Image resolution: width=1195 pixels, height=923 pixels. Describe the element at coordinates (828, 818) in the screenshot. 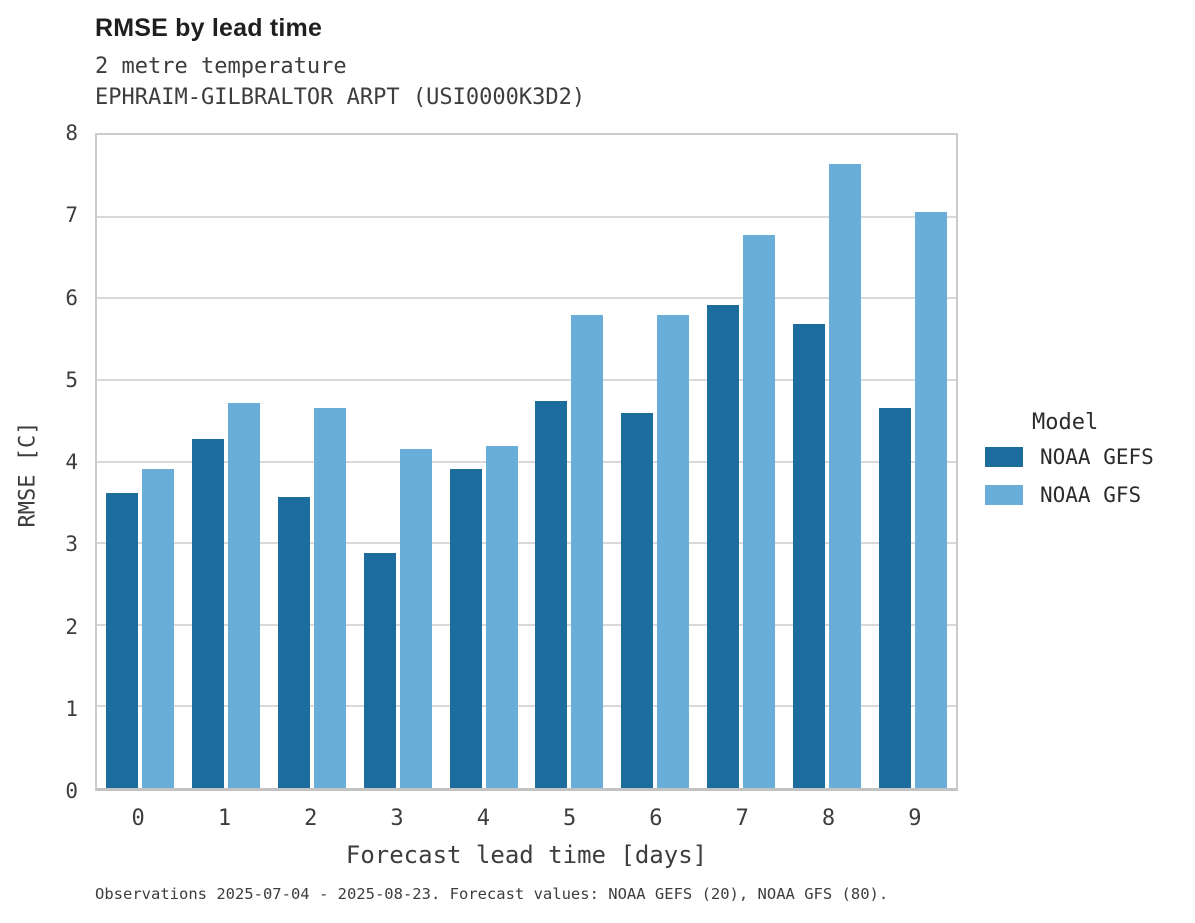

I see `x-tick-8: 8` at that location.